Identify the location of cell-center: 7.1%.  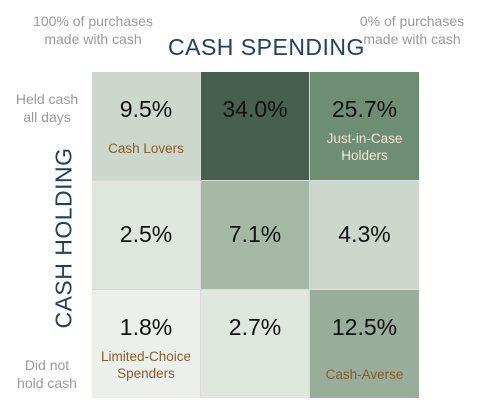
(255, 235).